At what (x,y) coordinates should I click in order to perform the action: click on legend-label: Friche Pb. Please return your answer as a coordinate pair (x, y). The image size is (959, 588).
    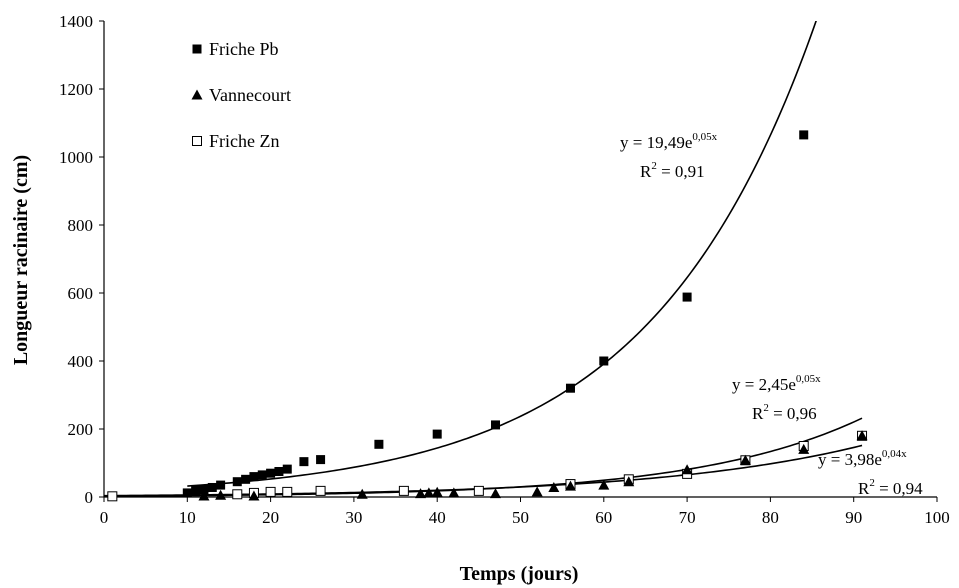
    Looking at the image, I should click on (244, 49).